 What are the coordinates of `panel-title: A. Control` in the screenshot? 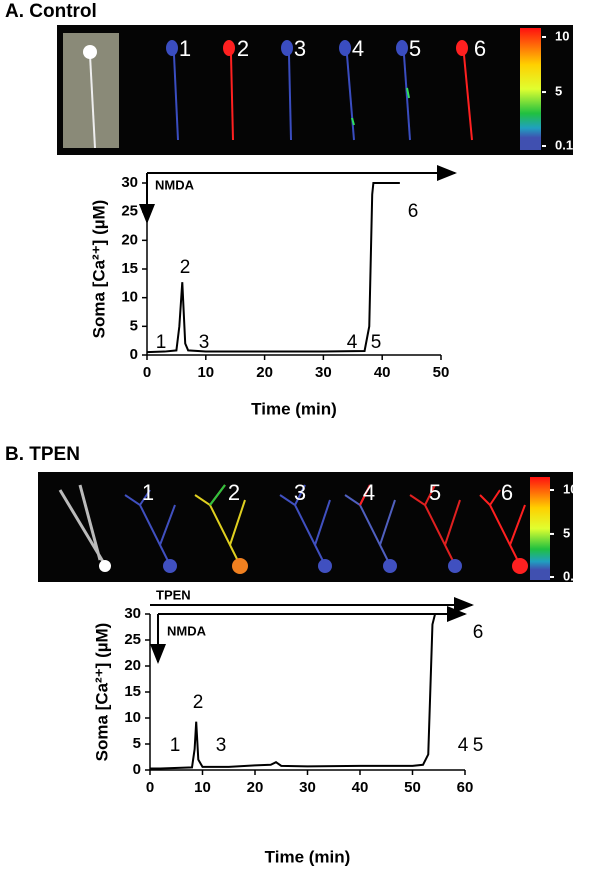 It's located at (51, 11).